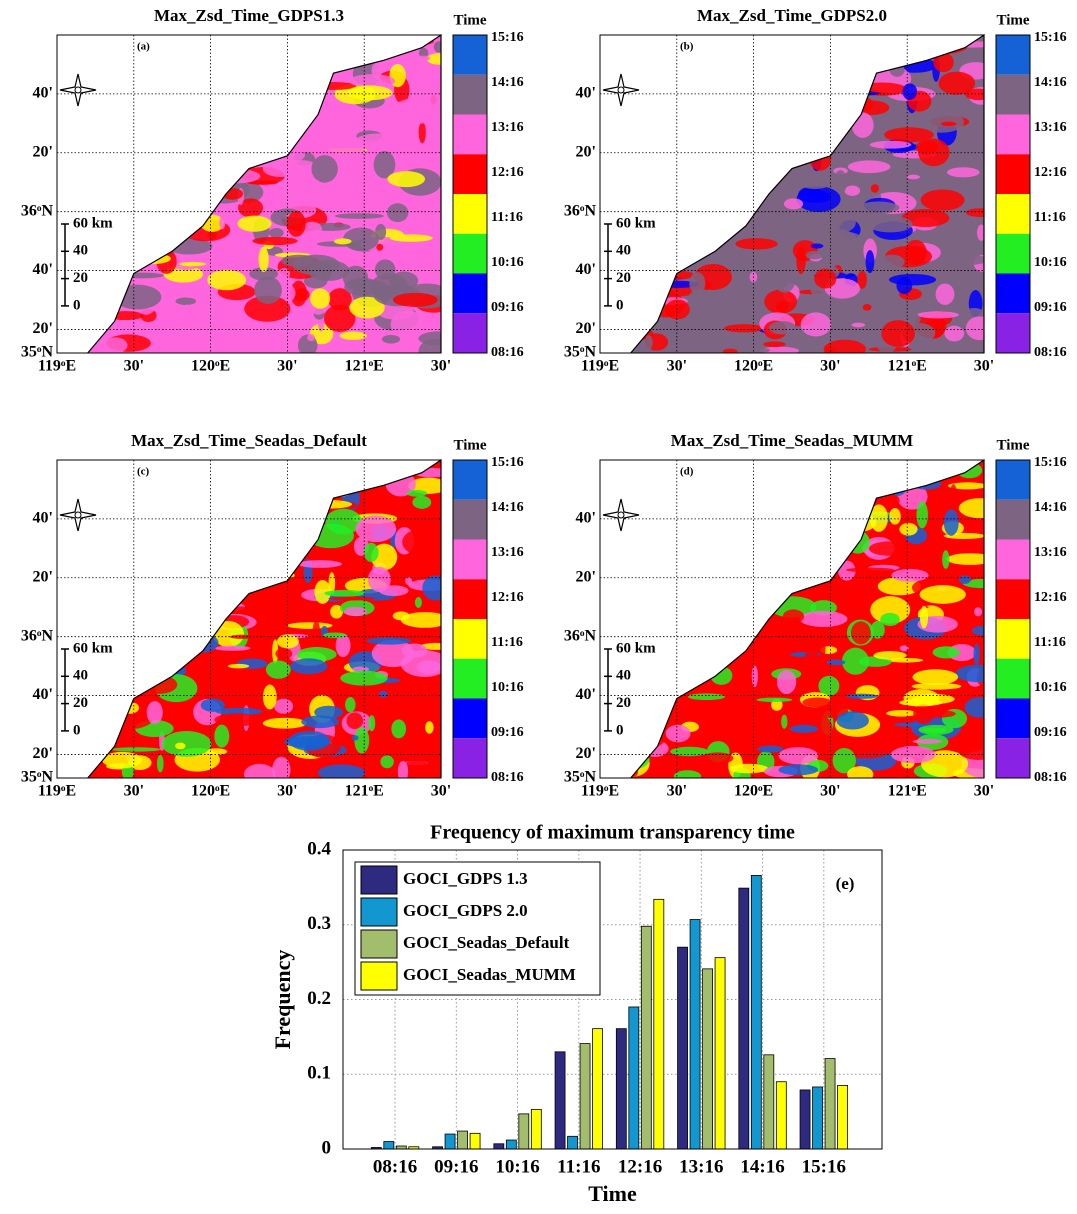  What do you see at coordinates (621, 90) in the screenshot?
I see `compass-center` at bounding box center [621, 90].